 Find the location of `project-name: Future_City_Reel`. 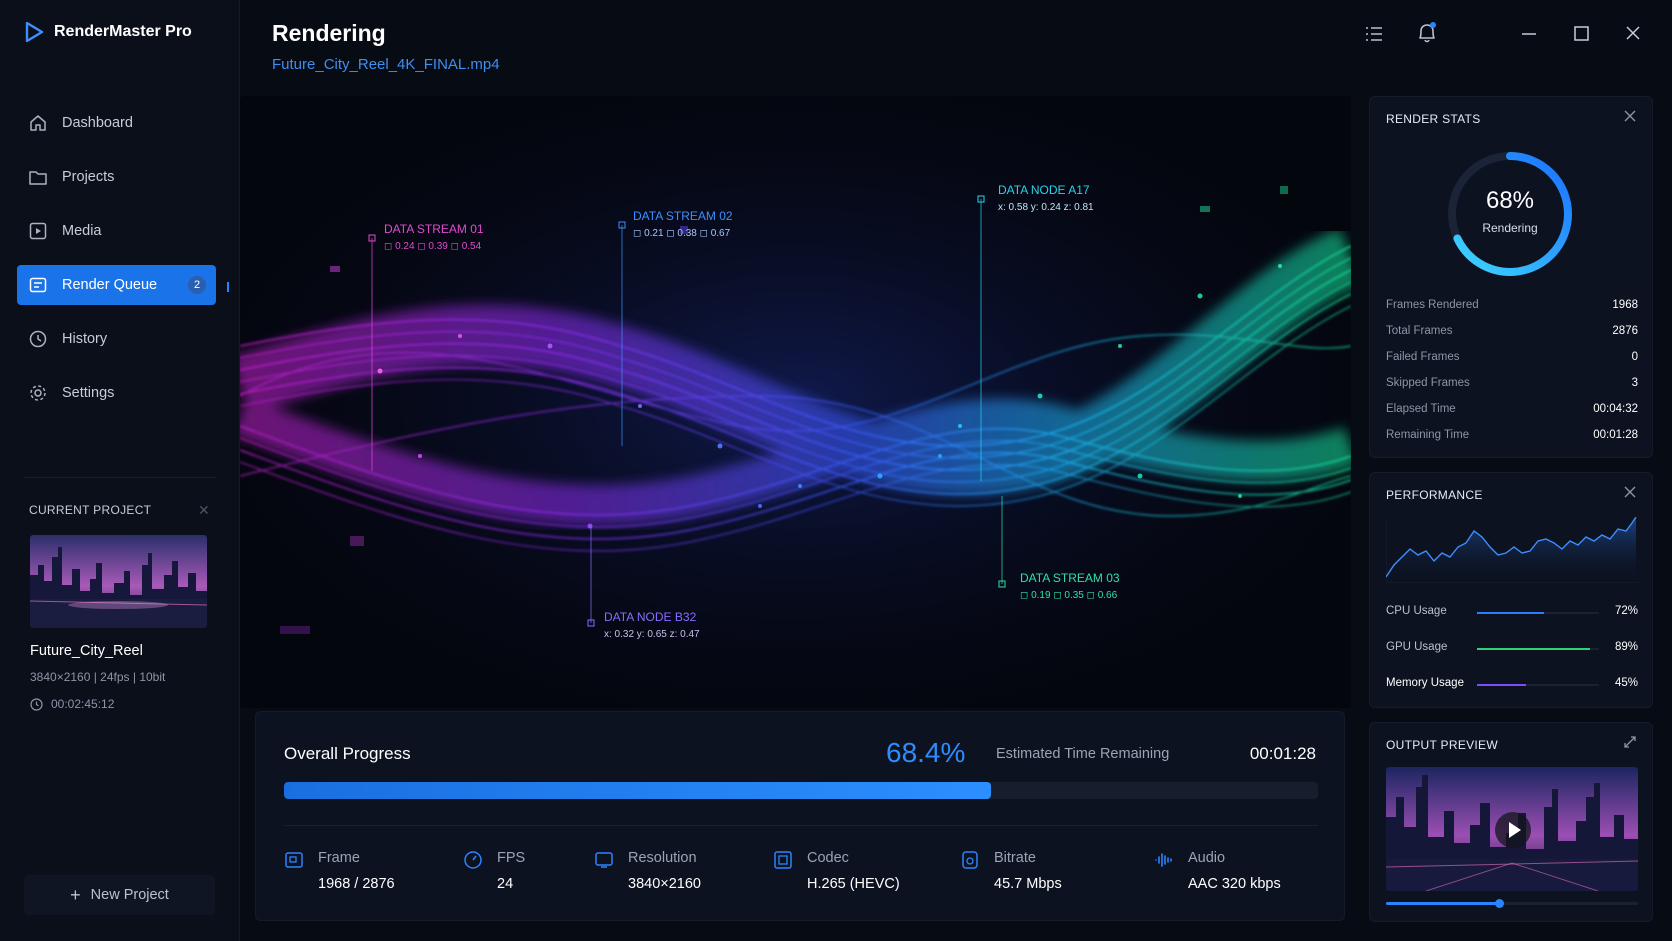

project-name: Future_City_Reel is located at coordinates (86, 651).